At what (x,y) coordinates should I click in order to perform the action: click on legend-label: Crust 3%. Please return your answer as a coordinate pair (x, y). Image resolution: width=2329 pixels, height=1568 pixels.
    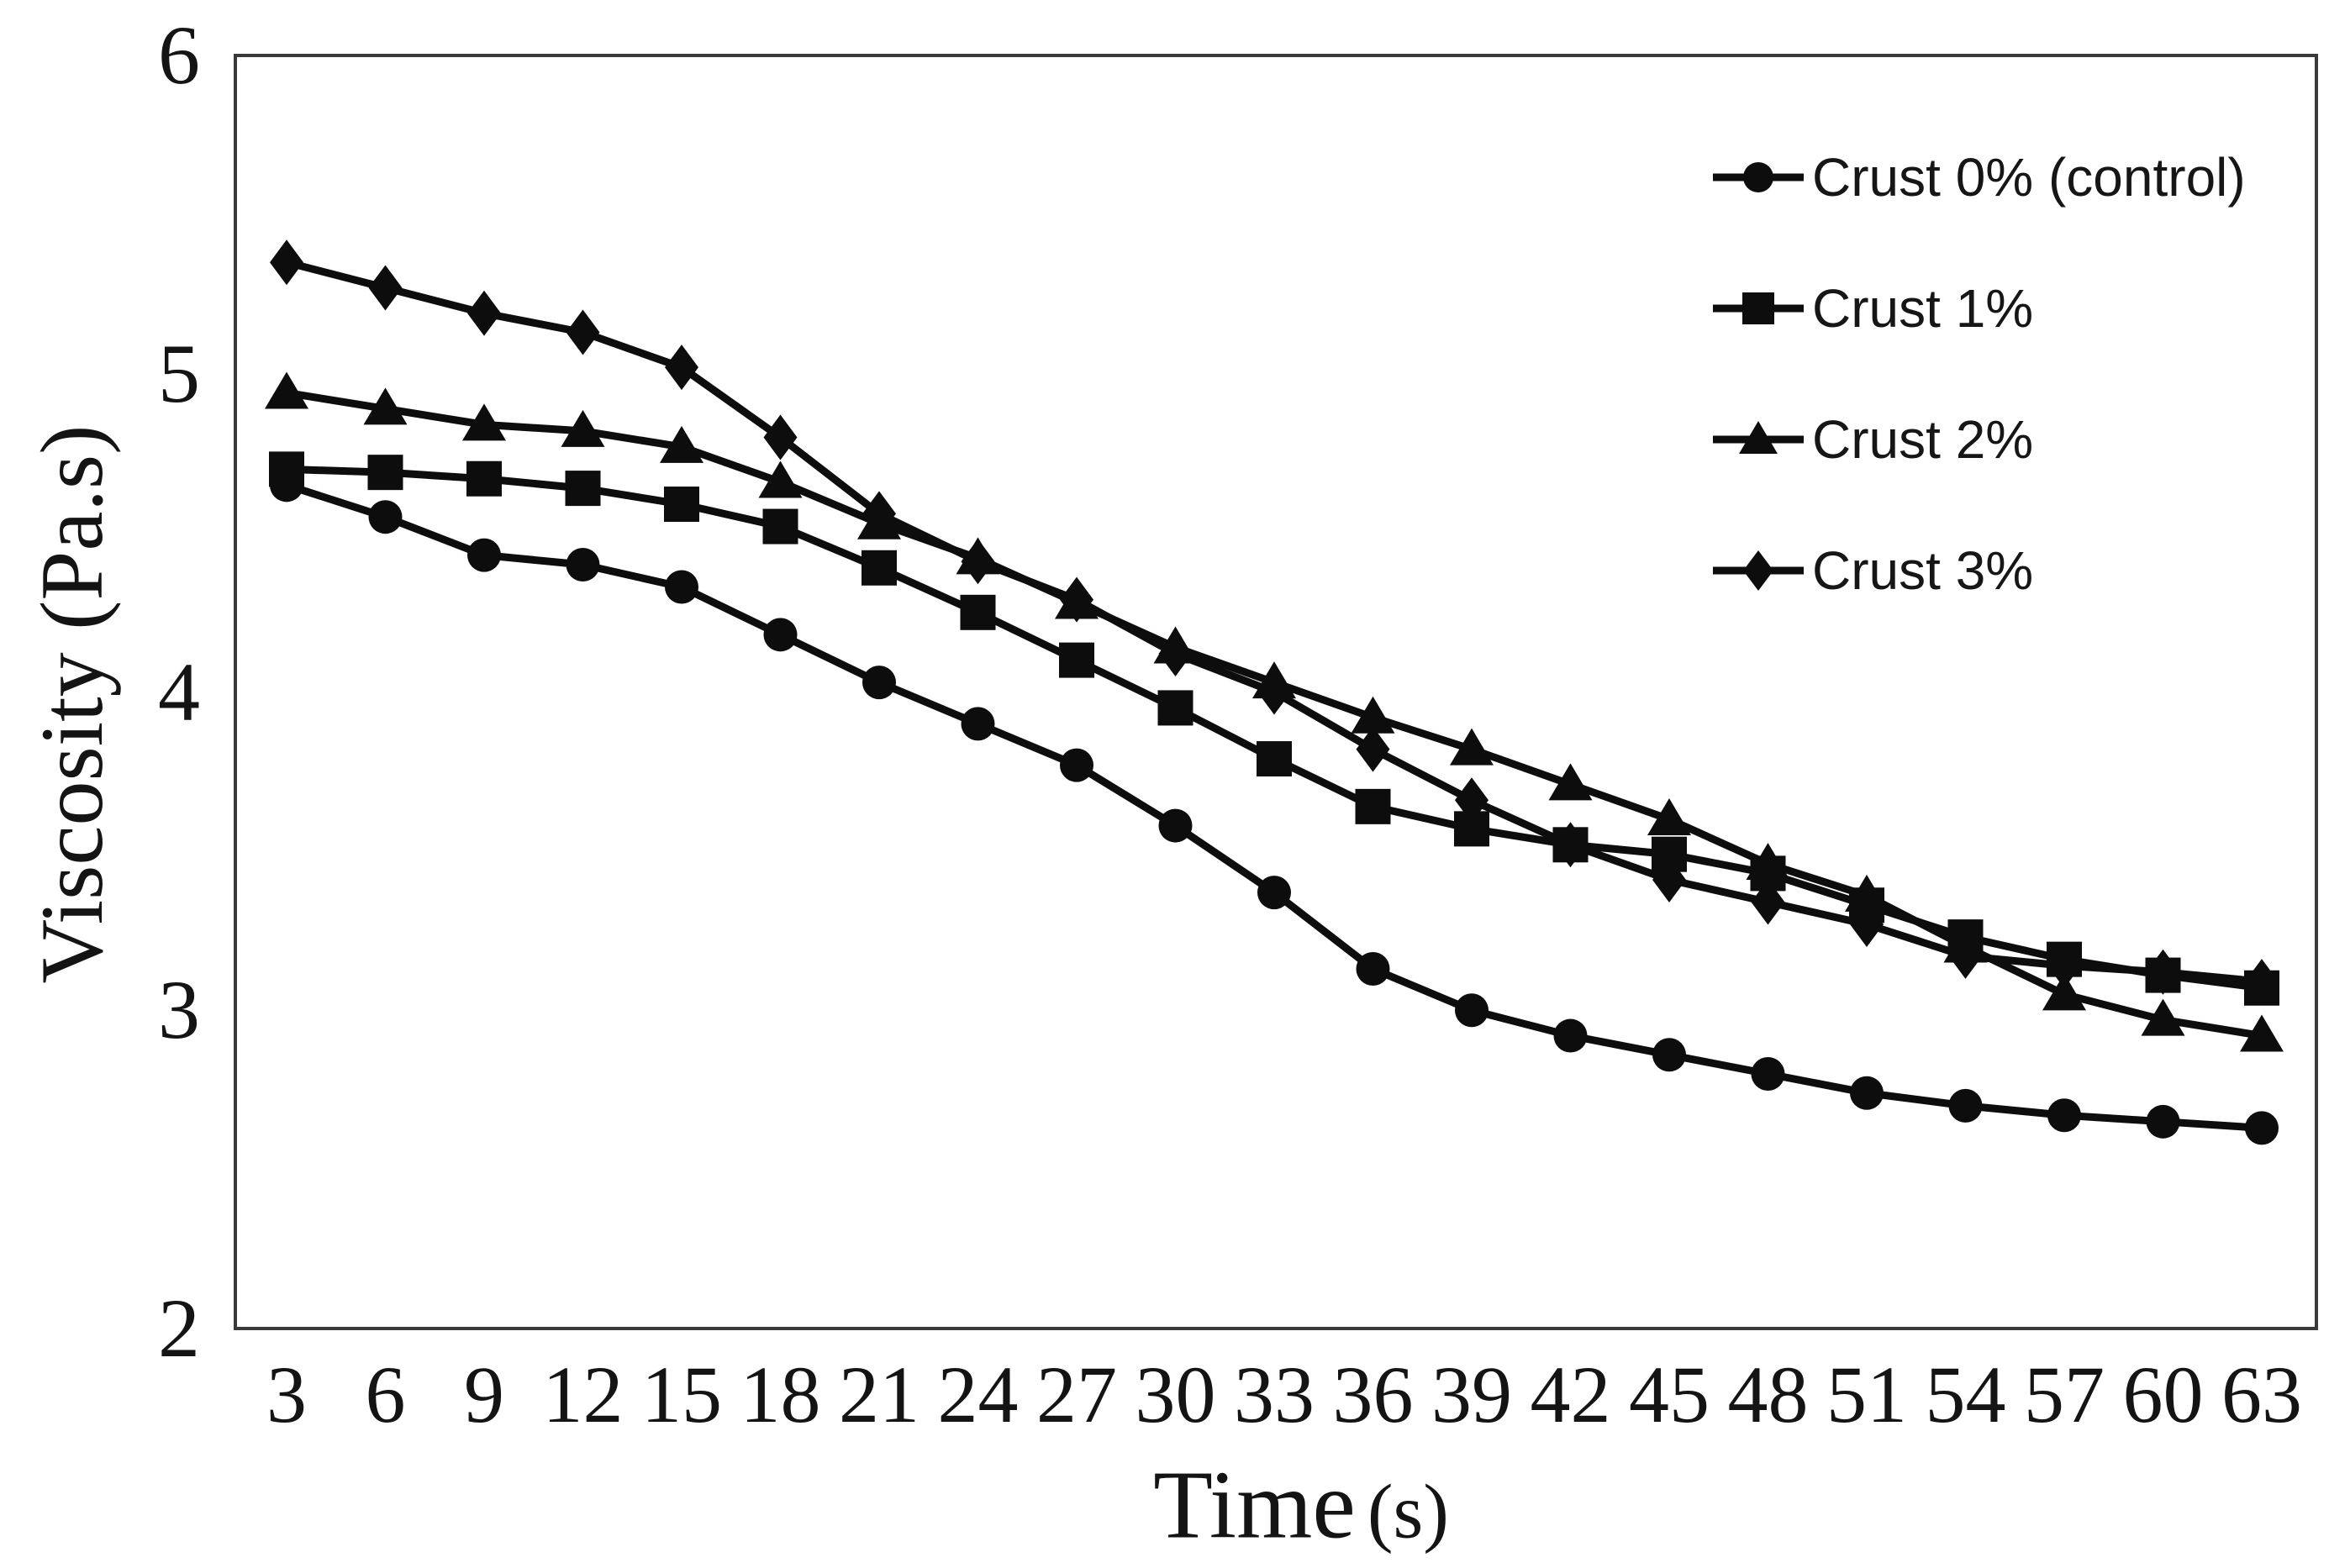
    Looking at the image, I should click on (1923, 571).